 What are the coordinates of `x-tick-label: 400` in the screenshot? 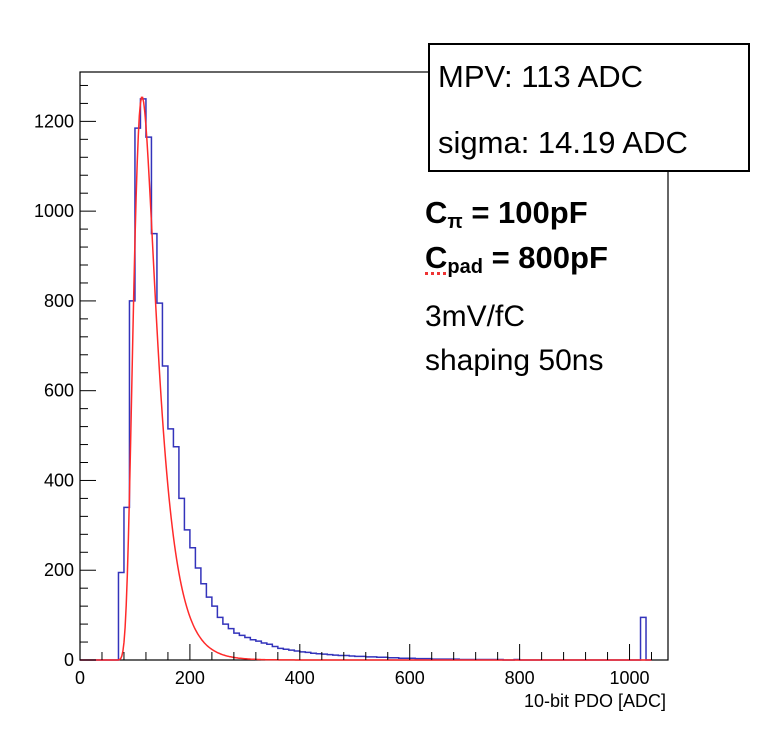 It's located at (300, 678).